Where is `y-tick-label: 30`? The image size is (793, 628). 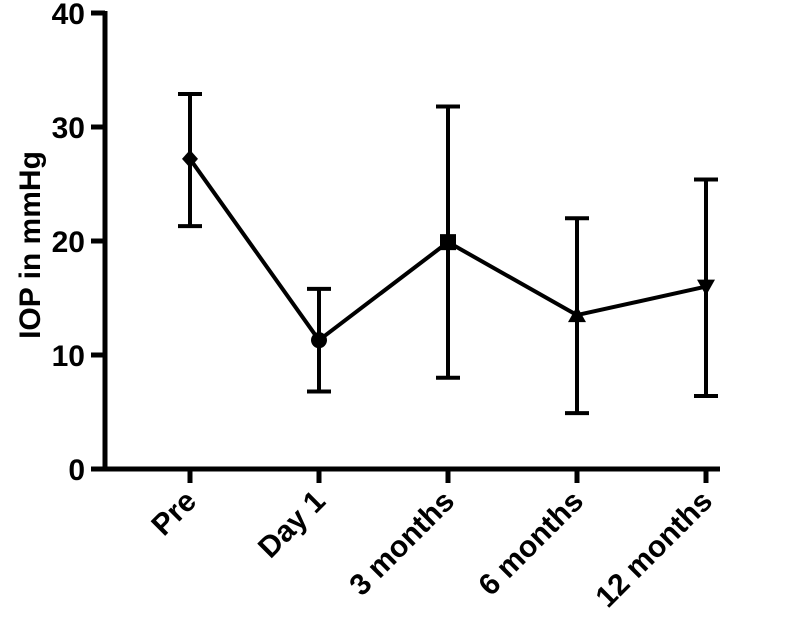 y-tick-label: 30 is located at coordinates (68, 128).